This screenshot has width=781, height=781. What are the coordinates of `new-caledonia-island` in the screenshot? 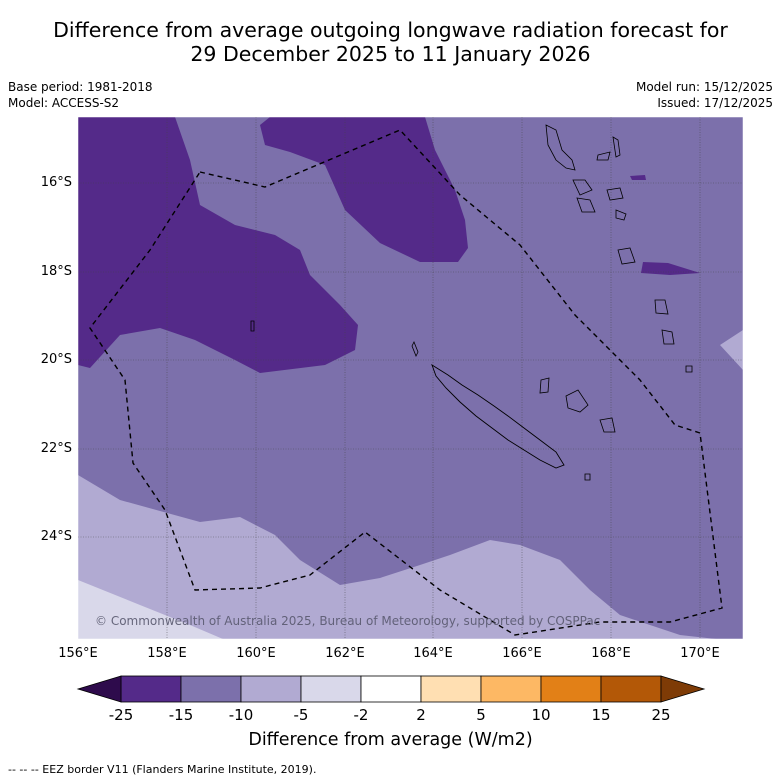 It's located at (498, 416).